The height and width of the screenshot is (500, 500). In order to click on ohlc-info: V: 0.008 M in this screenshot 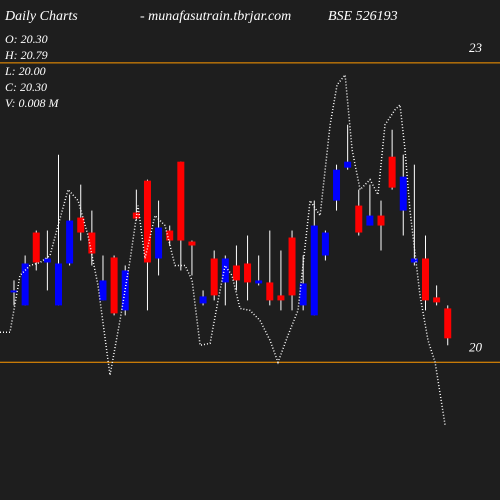, I will do `click(32, 103)`.